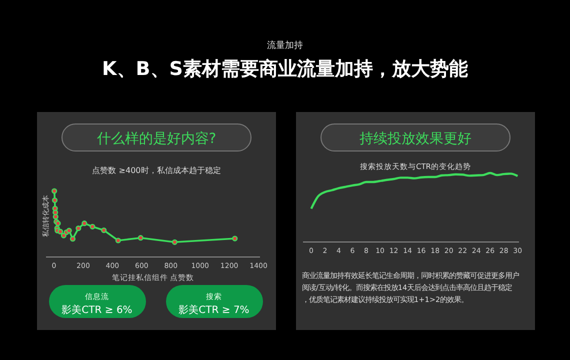 This screenshot has height=360, width=570. What do you see at coordinates (97, 310) in the screenshot?
I see `text: 影美CTR ≥ 6%` at bounding box center [97, 310].